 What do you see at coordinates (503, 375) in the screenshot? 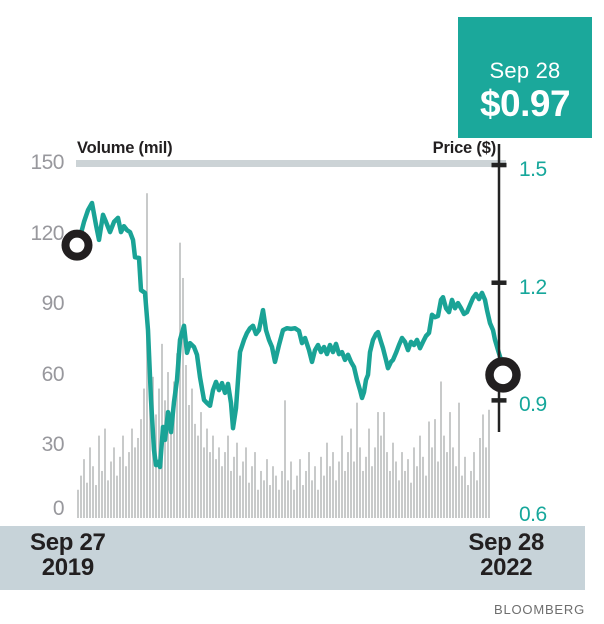
I see `end-marker` at bounding box center [503, 375].